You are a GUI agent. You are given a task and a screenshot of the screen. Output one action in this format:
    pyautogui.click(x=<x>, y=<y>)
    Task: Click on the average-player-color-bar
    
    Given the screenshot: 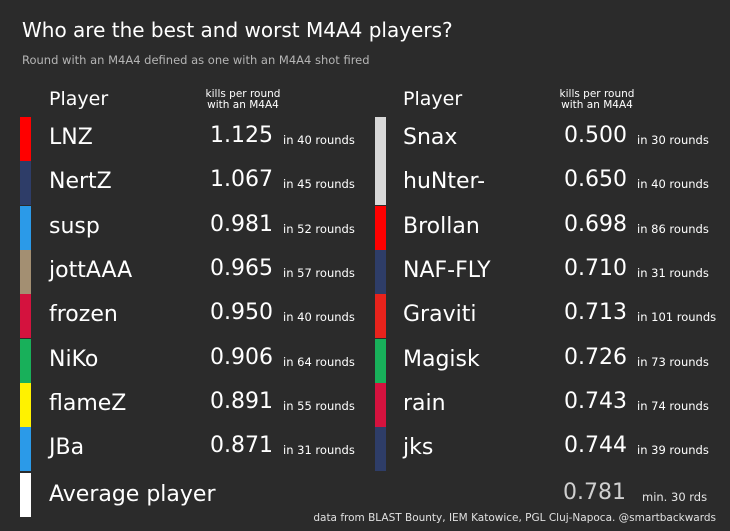 What is the action you would take?
    pyautogui.click(x=25, y=495)
    